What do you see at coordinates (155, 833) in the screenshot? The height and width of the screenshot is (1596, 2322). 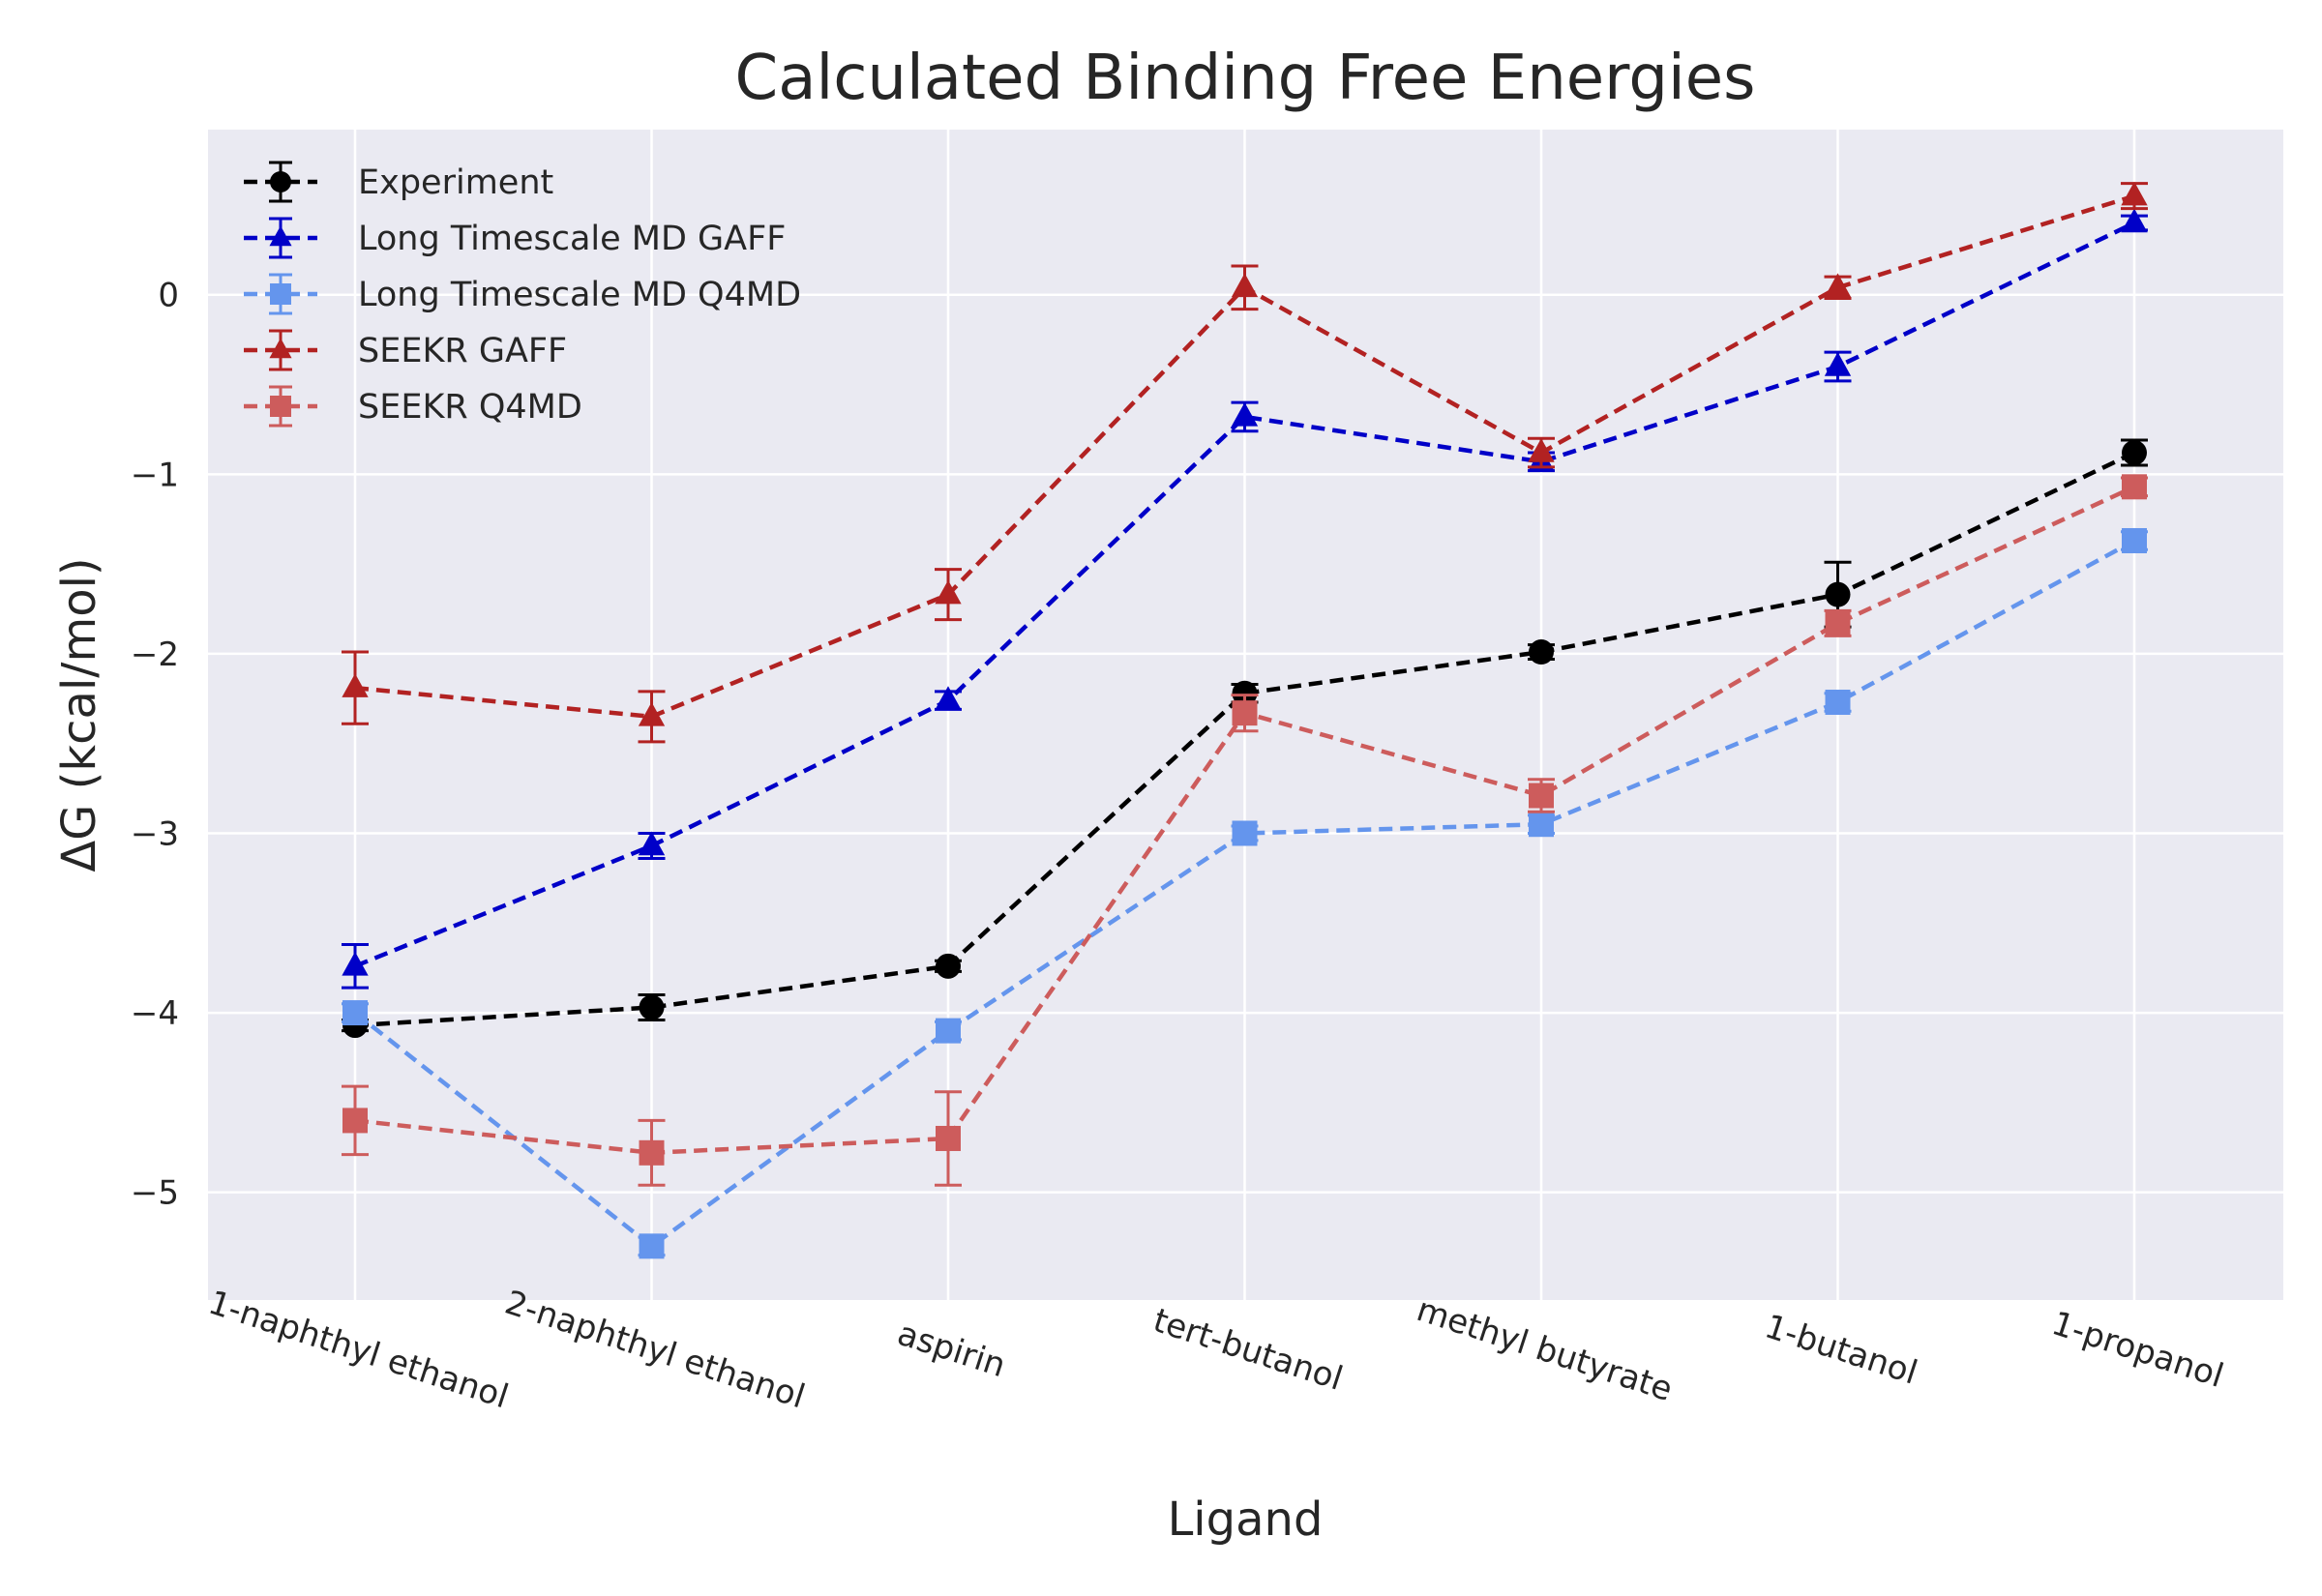 I see `y-tick-label: −3` at bounding box center [155, 833].